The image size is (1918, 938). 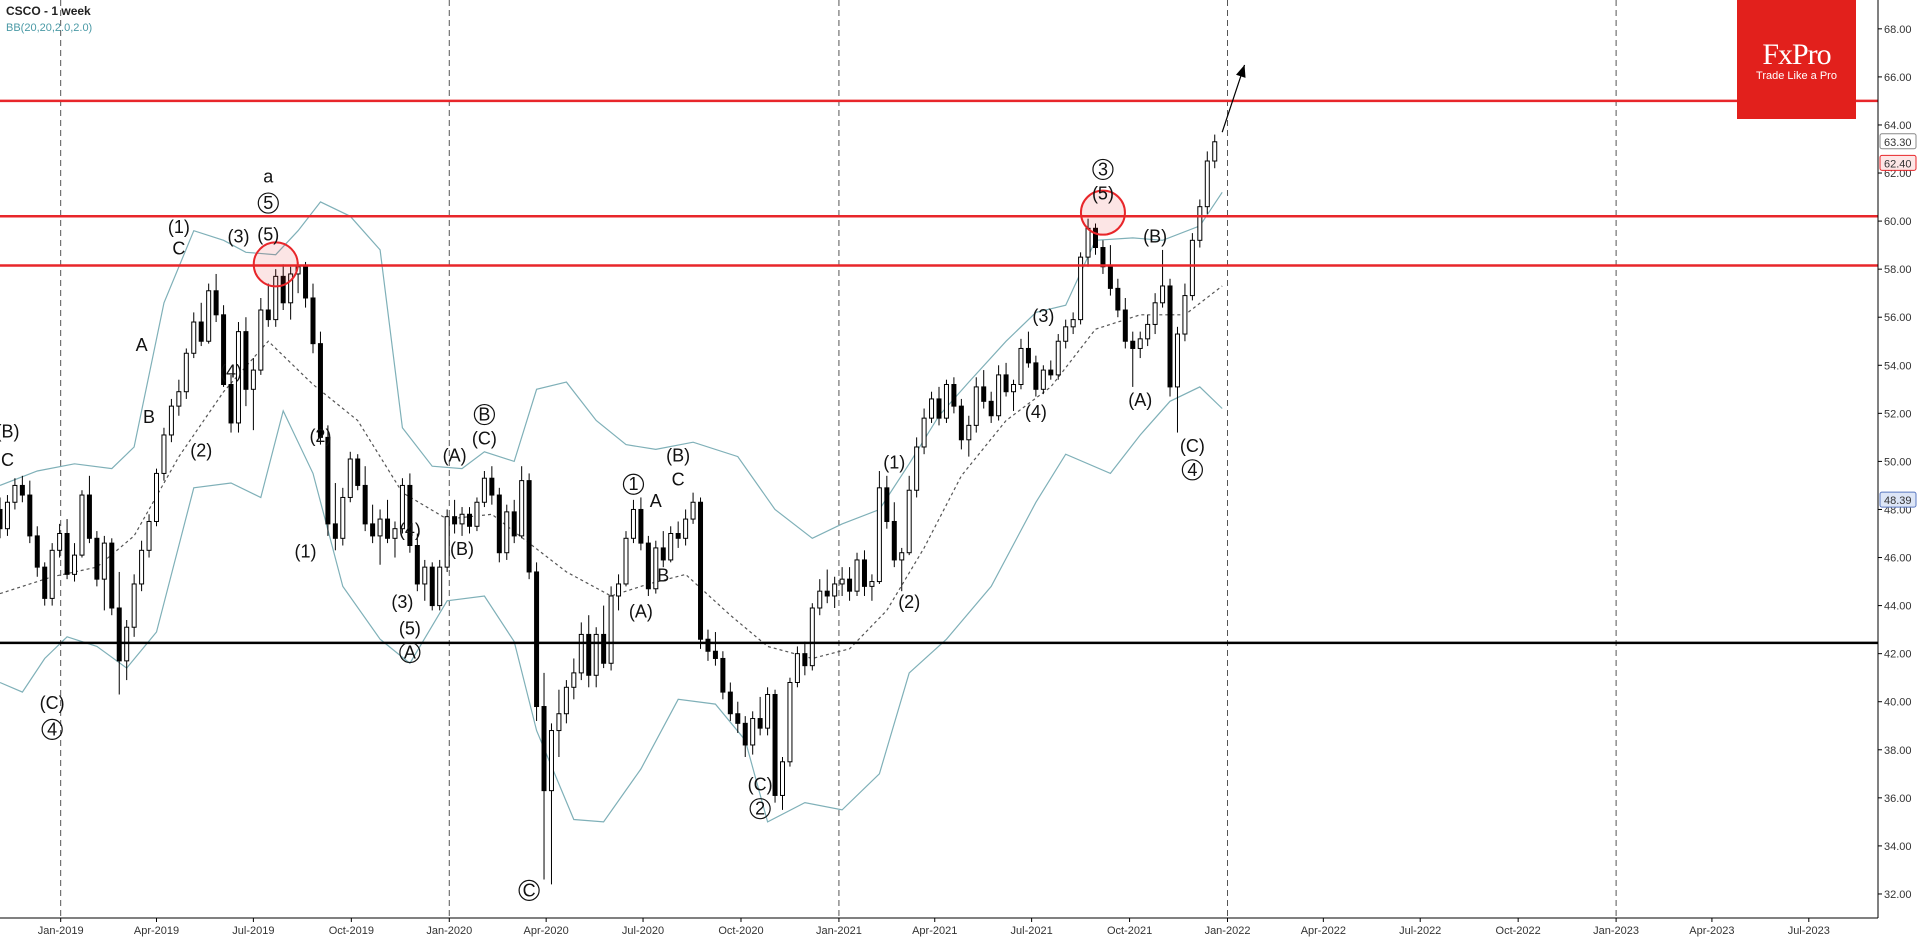 What do you see at coordinates (1898, 799) in the screenshot?
I see `price-tick-label: 36.00` at bounding box center [1898, 799].